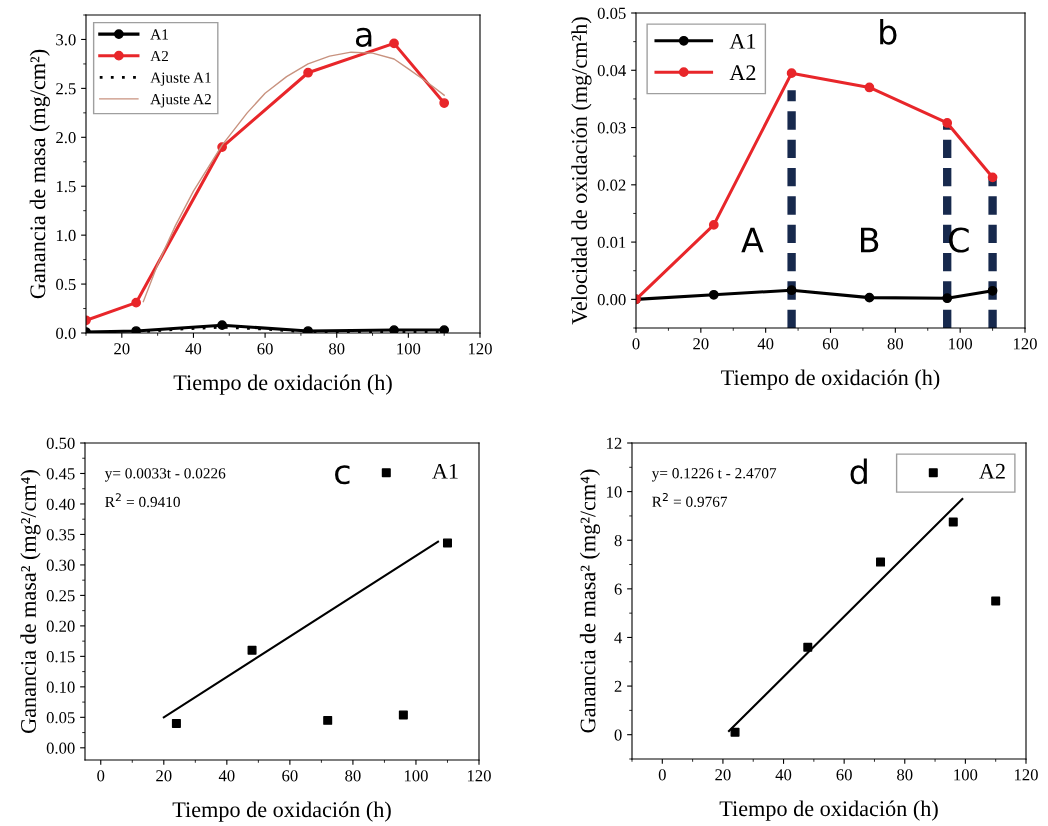  What do you see at coordinates (611, 185) in the screenshot?
I see `y-tick-label: 0.02` at bounding box center [611, 185].